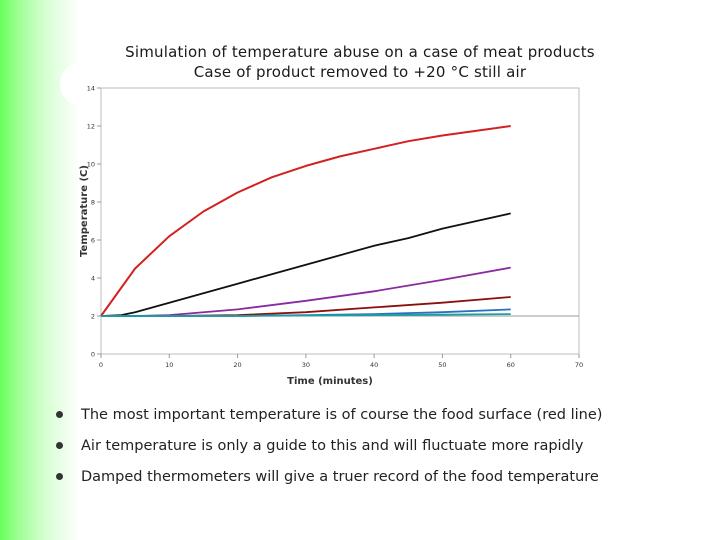 The width and height of the screenshot is (720, 540). Describe the element at coordinates (237, 365) in the screenshot. I see `x-tick-label: 20` at that location.